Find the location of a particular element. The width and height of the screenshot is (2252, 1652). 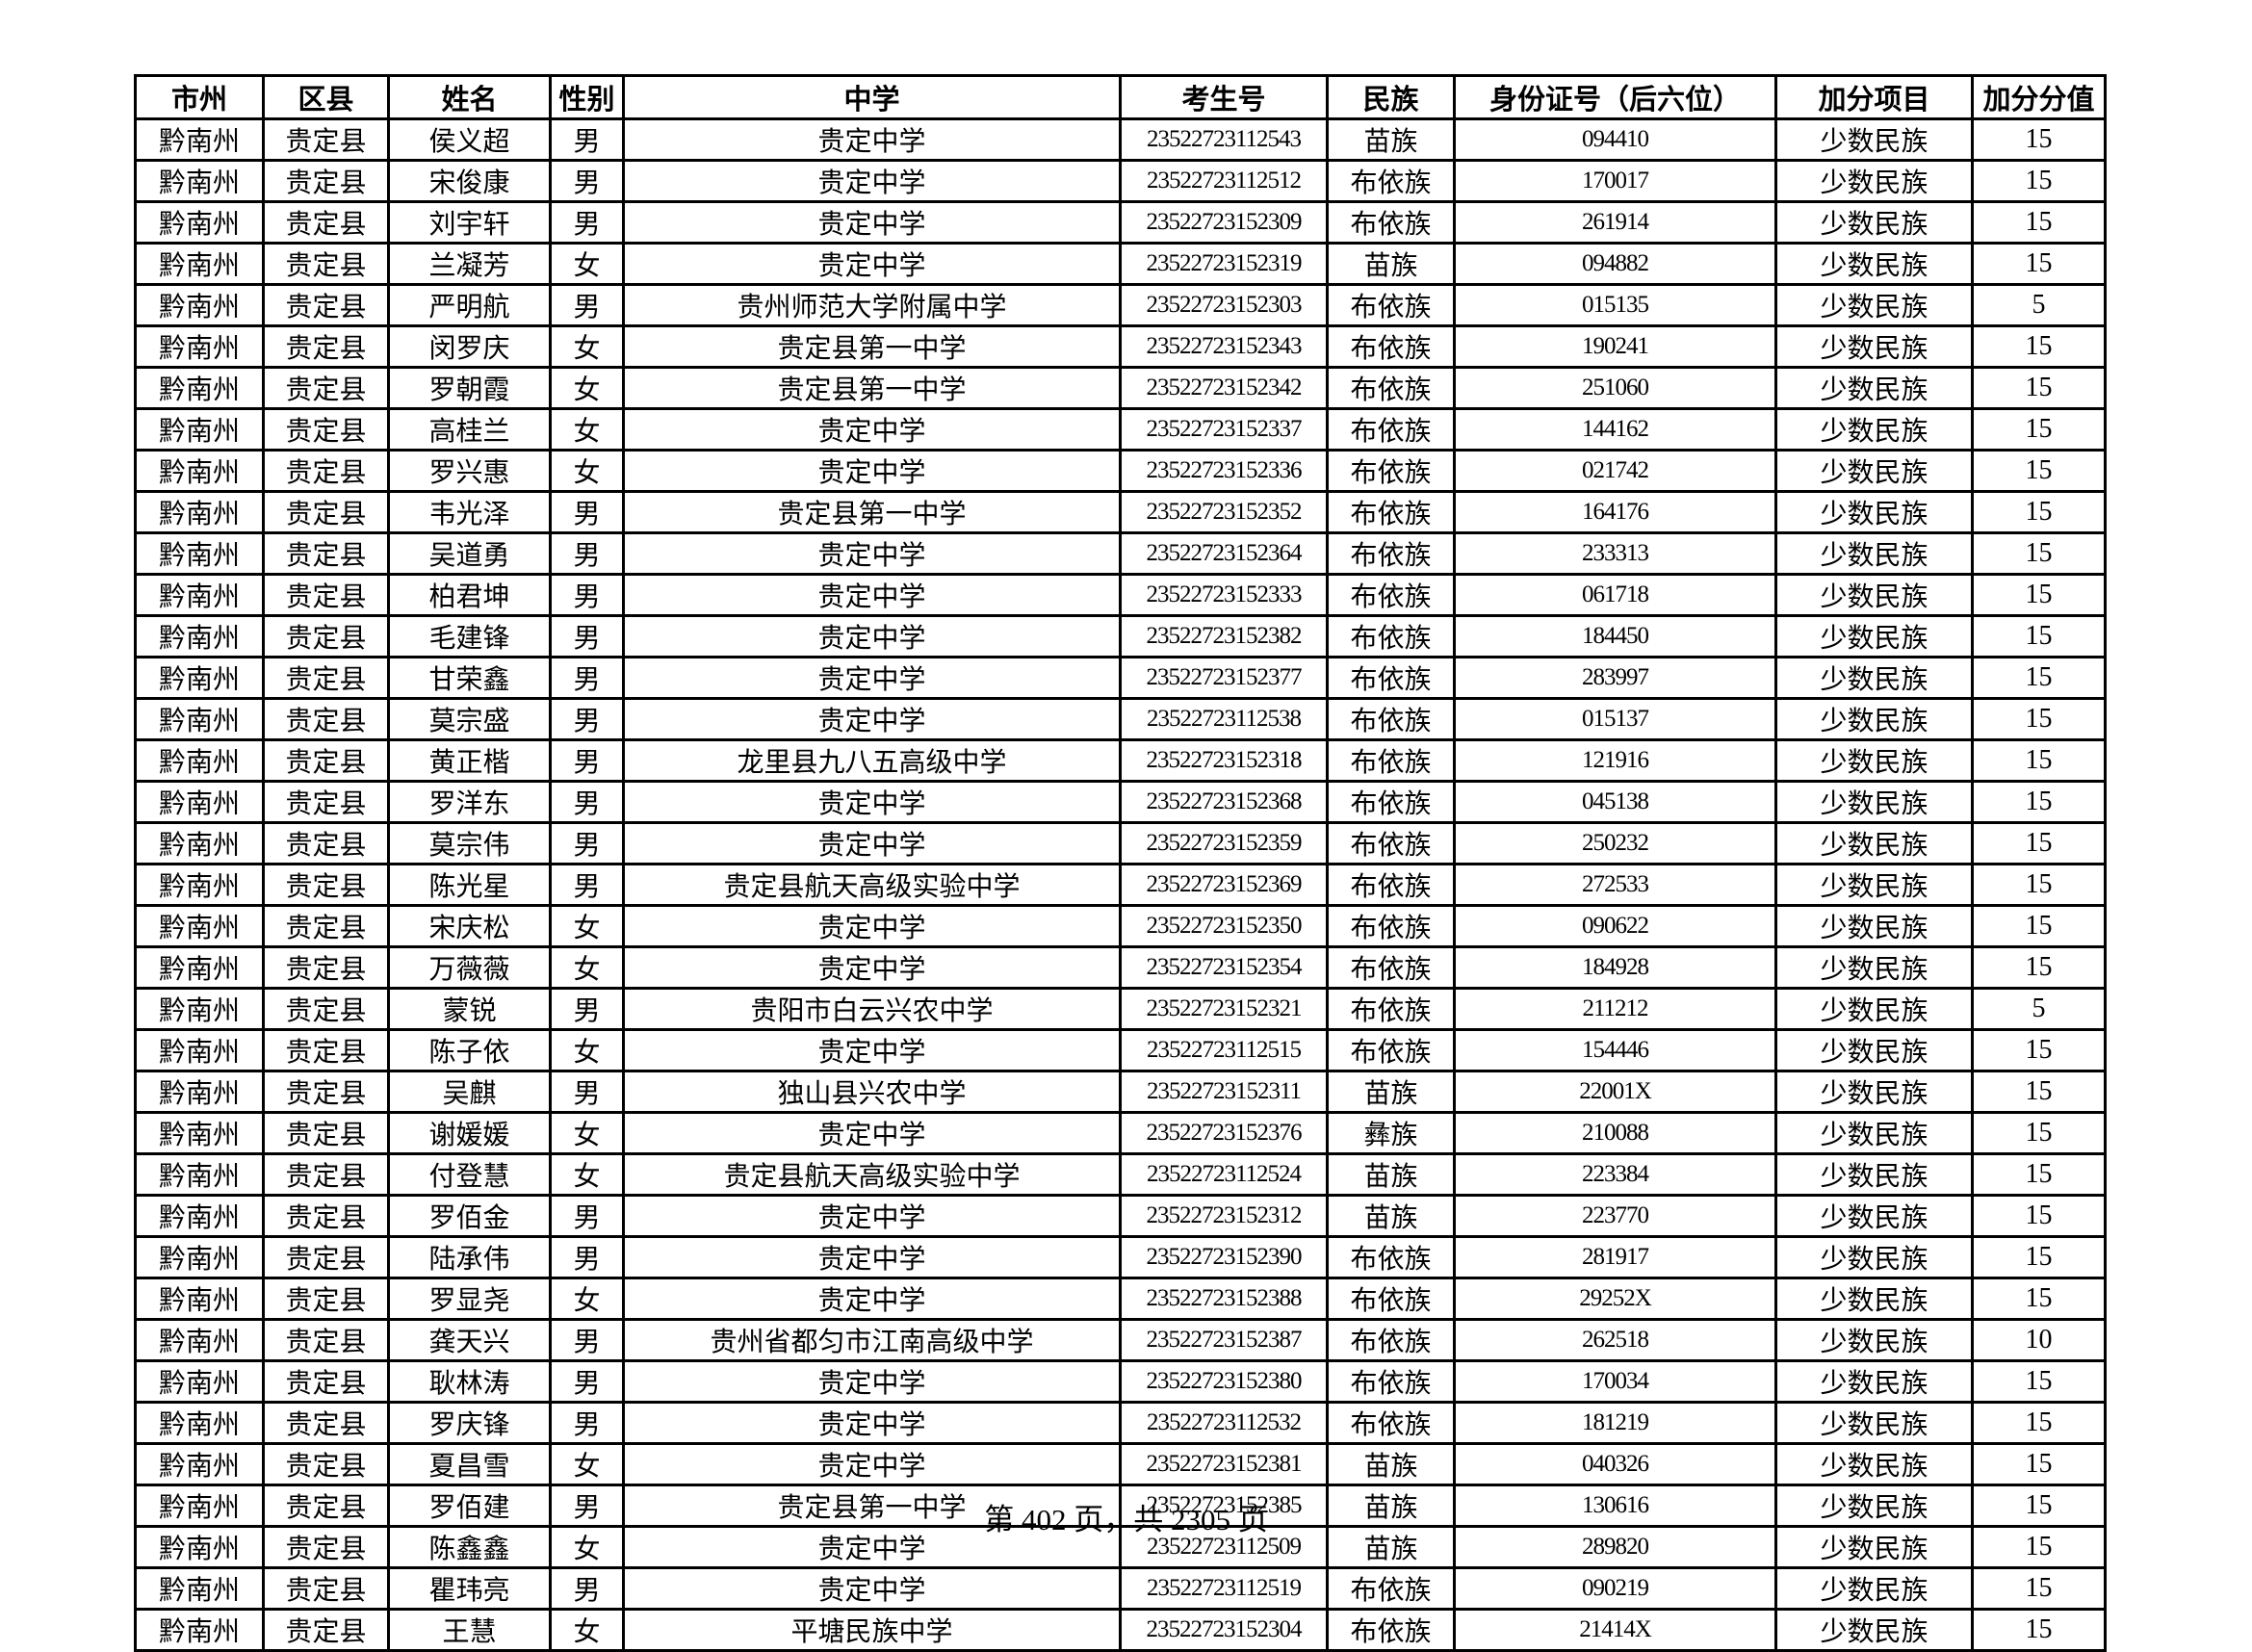

cell-id_last6: 21414X is located at coordinates (1615, 1630).